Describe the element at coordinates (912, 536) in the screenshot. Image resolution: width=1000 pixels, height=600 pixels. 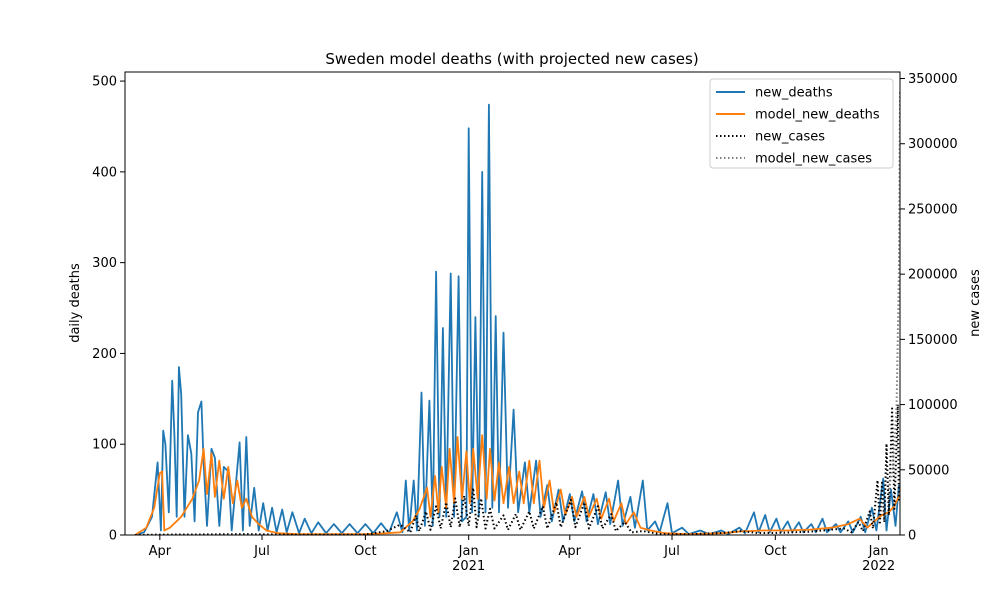
I see `y2-tick-label: 0` at that location.